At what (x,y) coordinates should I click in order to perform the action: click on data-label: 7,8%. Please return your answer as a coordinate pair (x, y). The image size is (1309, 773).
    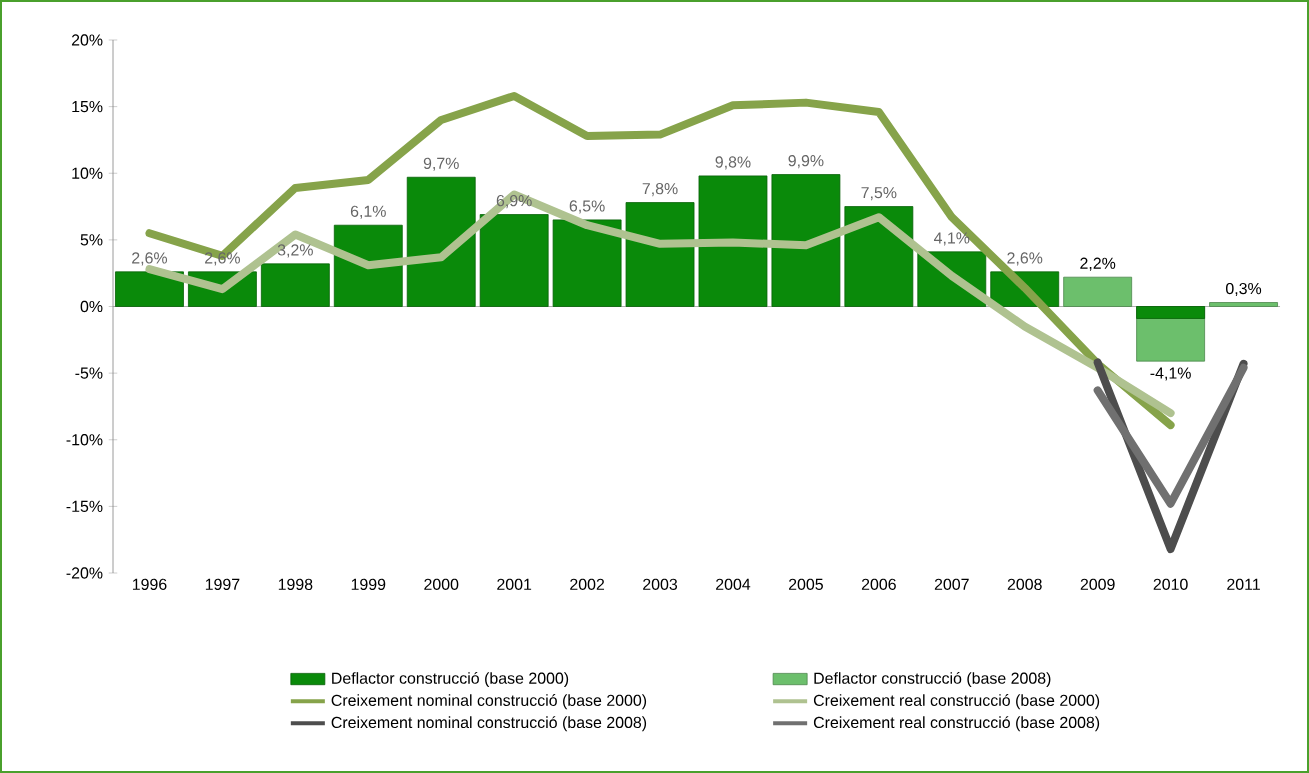
    Looking at the image, I should click on (660, 190).